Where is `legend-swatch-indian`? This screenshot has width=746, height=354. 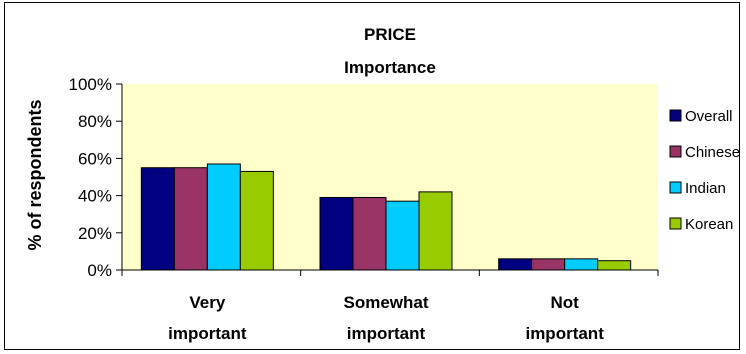 legend-swatch-indian is located at coordinates (675, 187).